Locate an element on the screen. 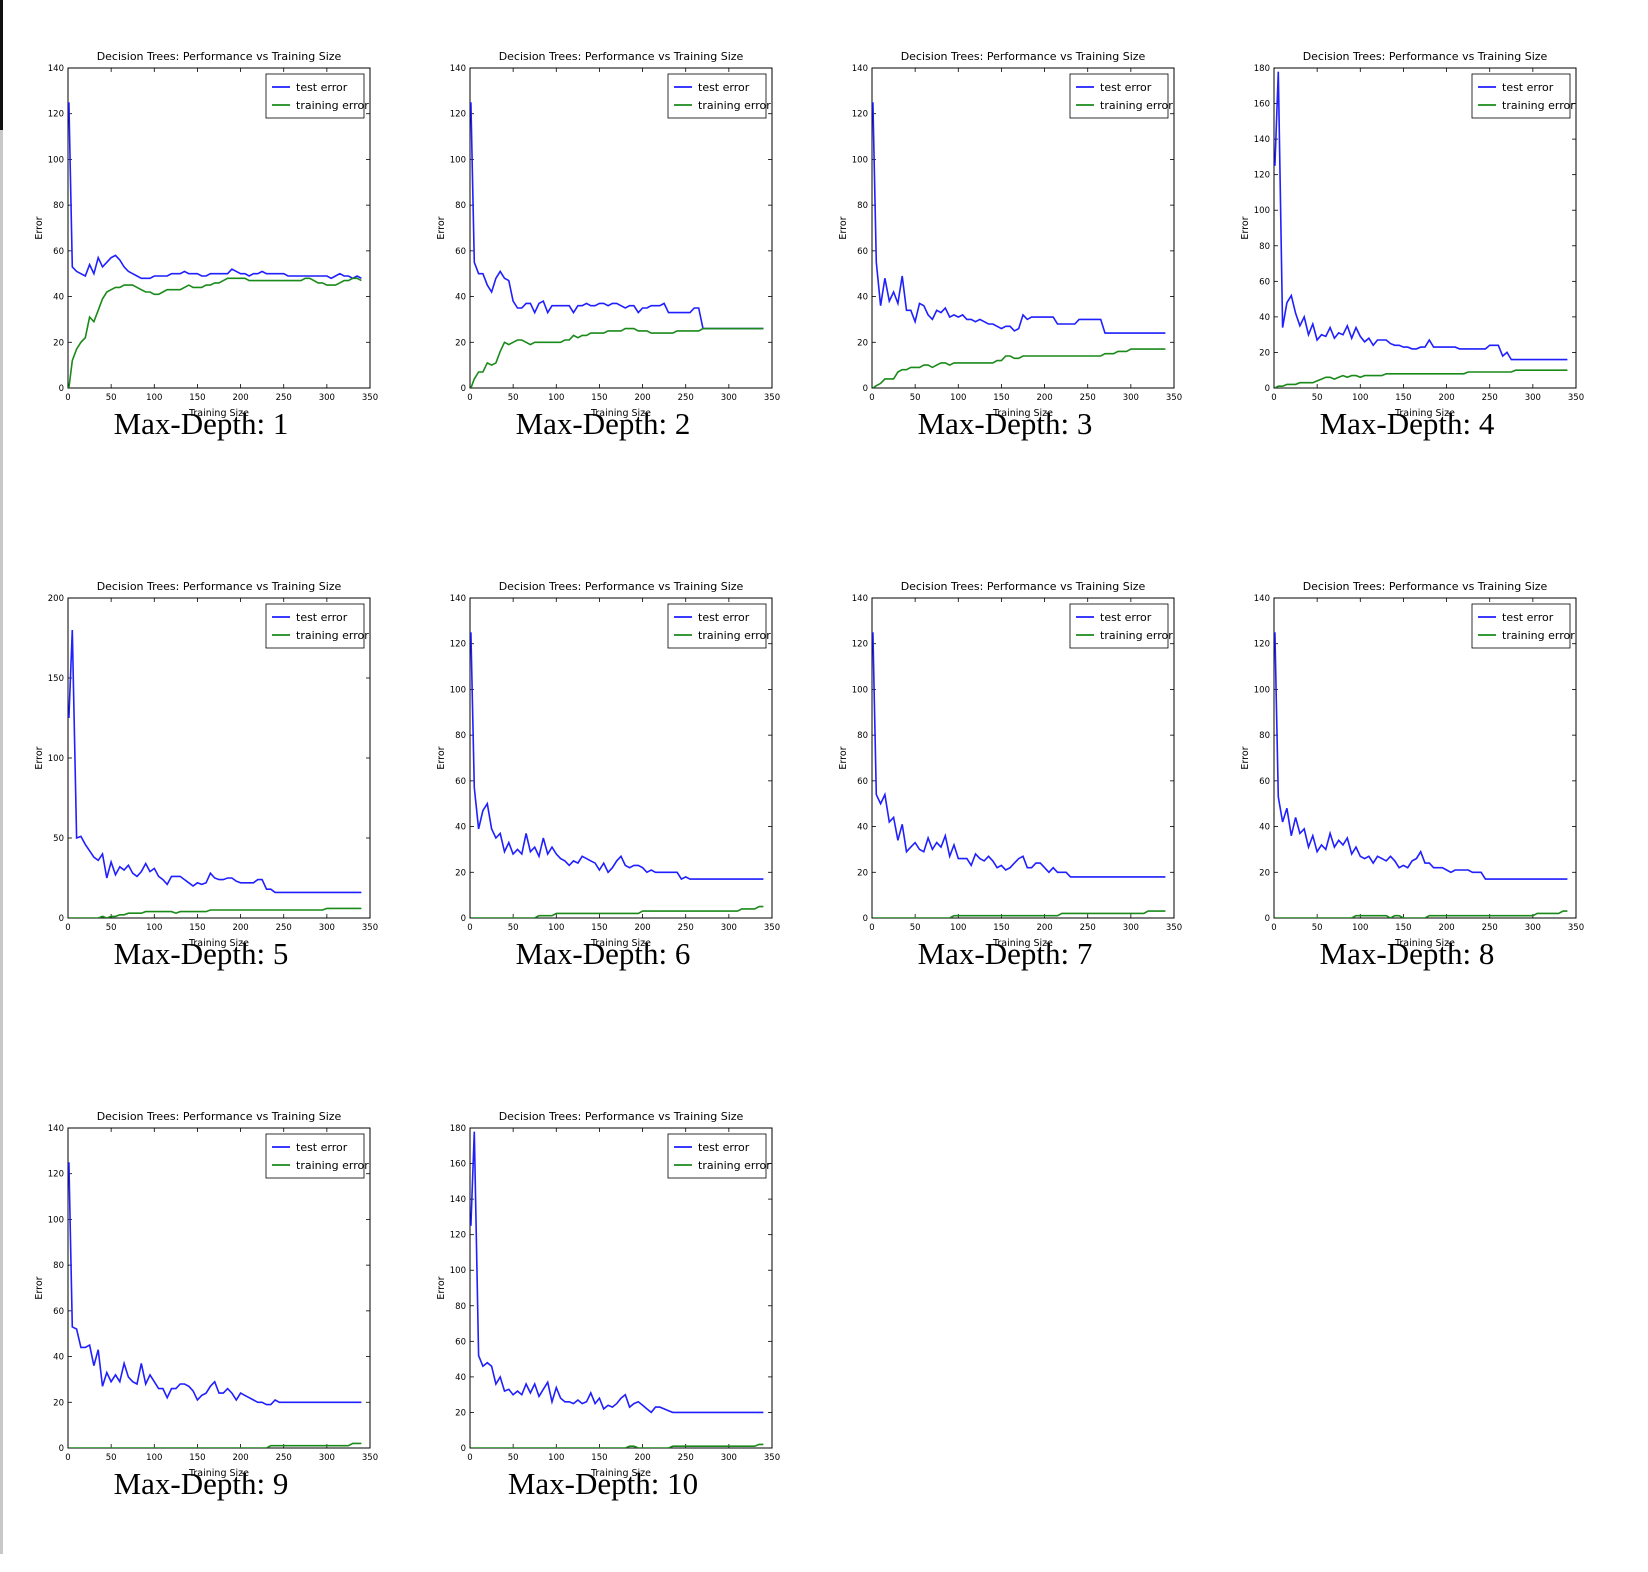 The width and height of the screenshot is (1648, 1572). legend-label-test: test error is located at coordinates (724, 617).